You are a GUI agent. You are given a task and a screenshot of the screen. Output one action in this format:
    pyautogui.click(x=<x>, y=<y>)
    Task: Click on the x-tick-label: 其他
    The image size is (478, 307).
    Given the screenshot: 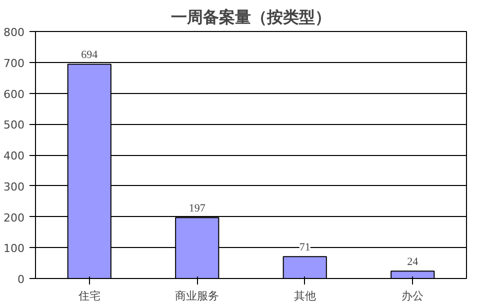 What is the action you would take?
    pyautogui.click(x=305, y=296)
    